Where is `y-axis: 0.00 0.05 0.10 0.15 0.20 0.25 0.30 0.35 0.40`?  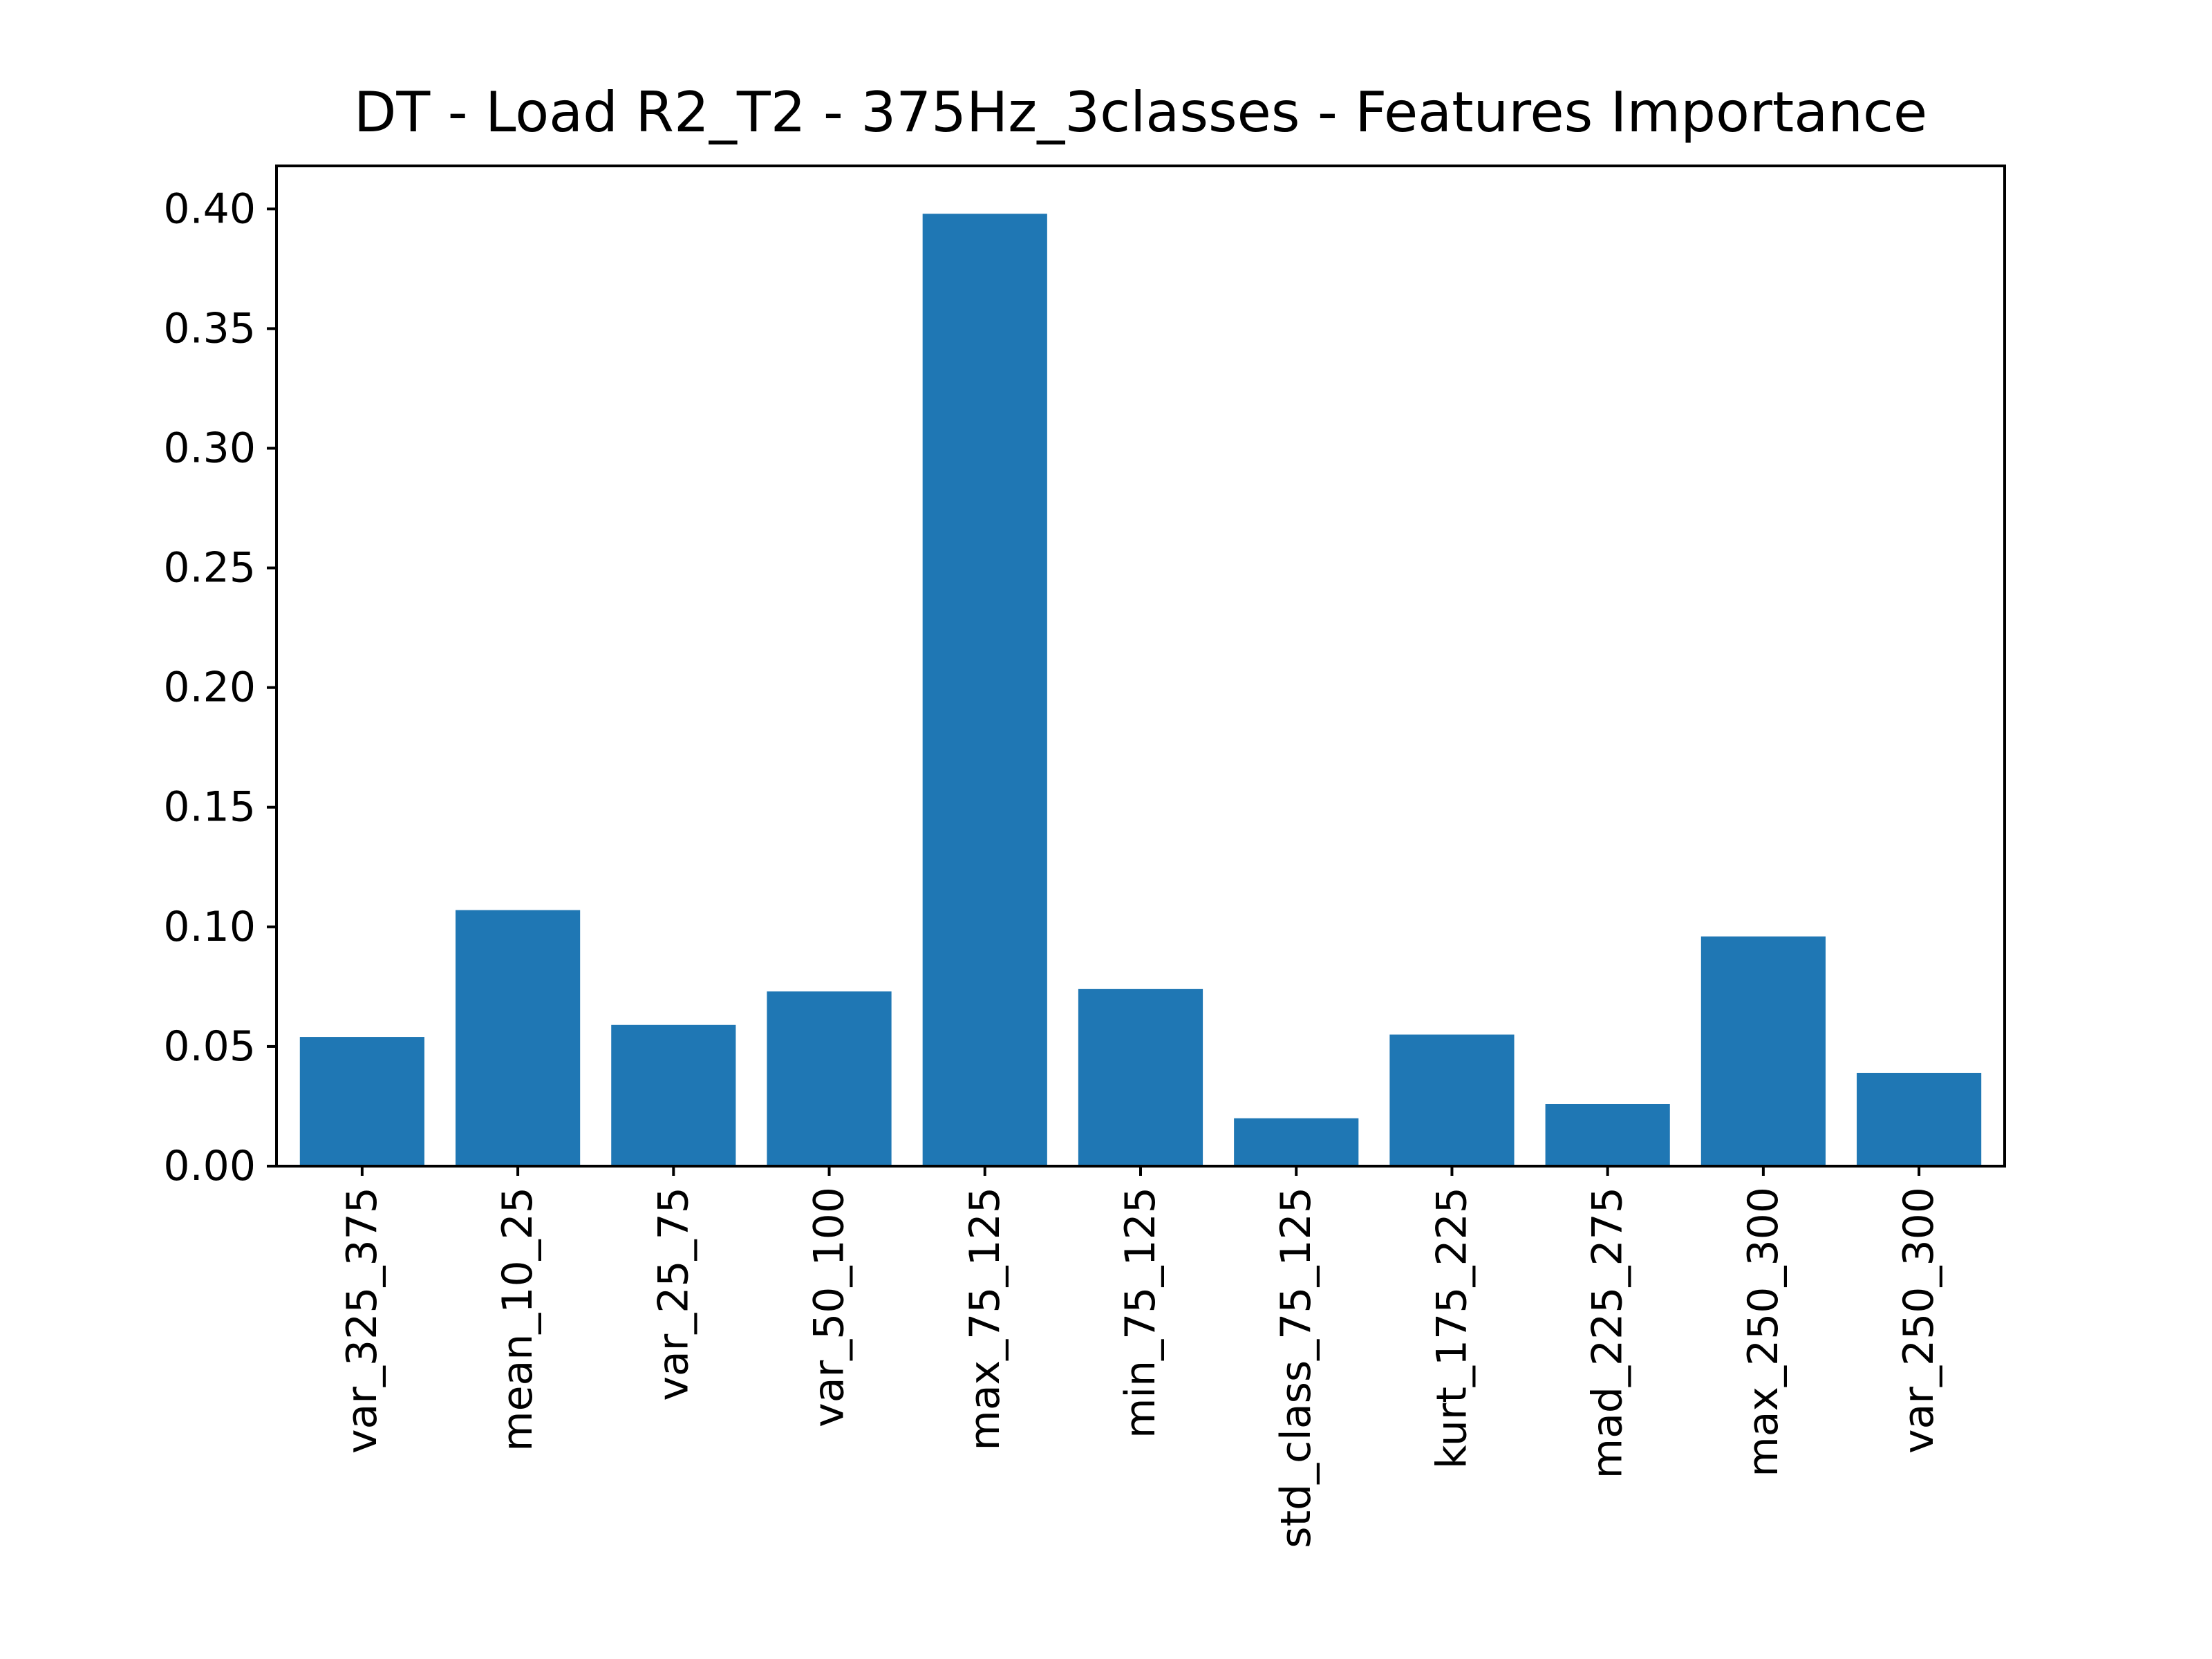
y-axis: 0.00 0.05 0.10 0.15 0.20 0.25 0.30 0.35 0.40 is located at coordinates (219, 687).